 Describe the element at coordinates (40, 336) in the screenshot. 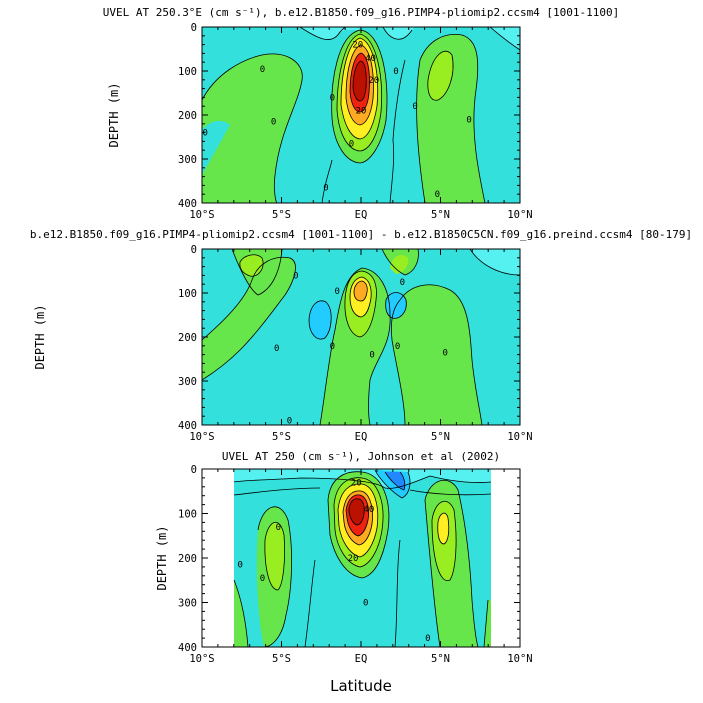

I see `panel-2-ylabel: DEPTH (m)` at that location.